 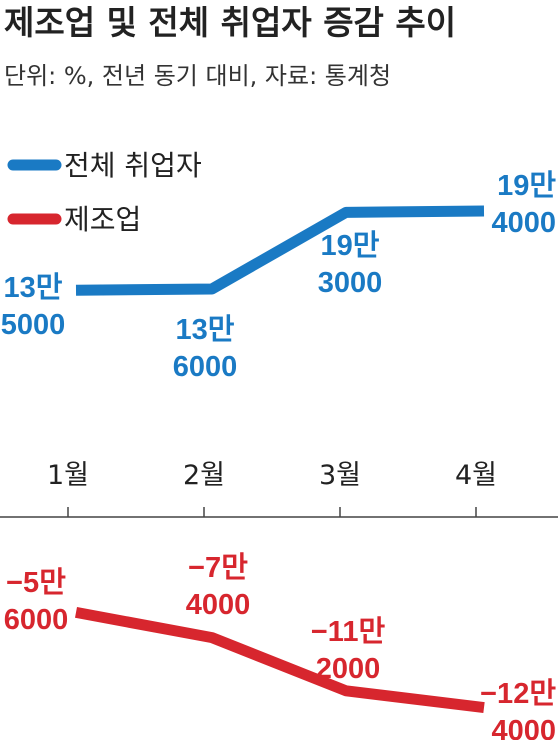 I want to click on data-label: −12만, so click(x=518, y=693).